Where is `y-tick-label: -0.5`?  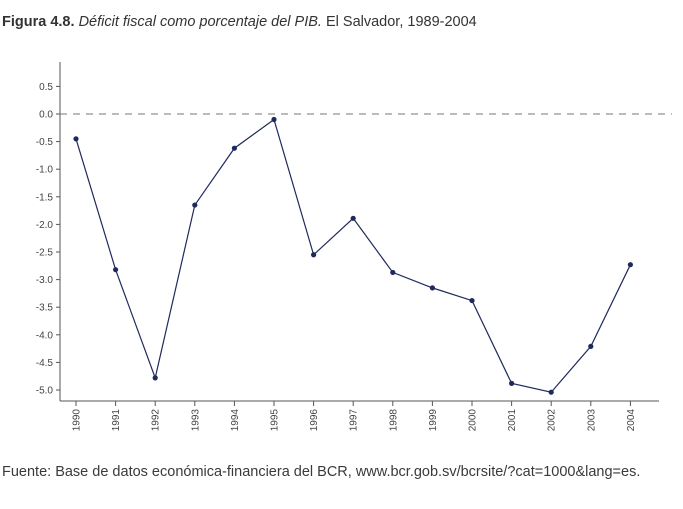
y-tick-label: -0.5 is located at coordinates (45, 142).